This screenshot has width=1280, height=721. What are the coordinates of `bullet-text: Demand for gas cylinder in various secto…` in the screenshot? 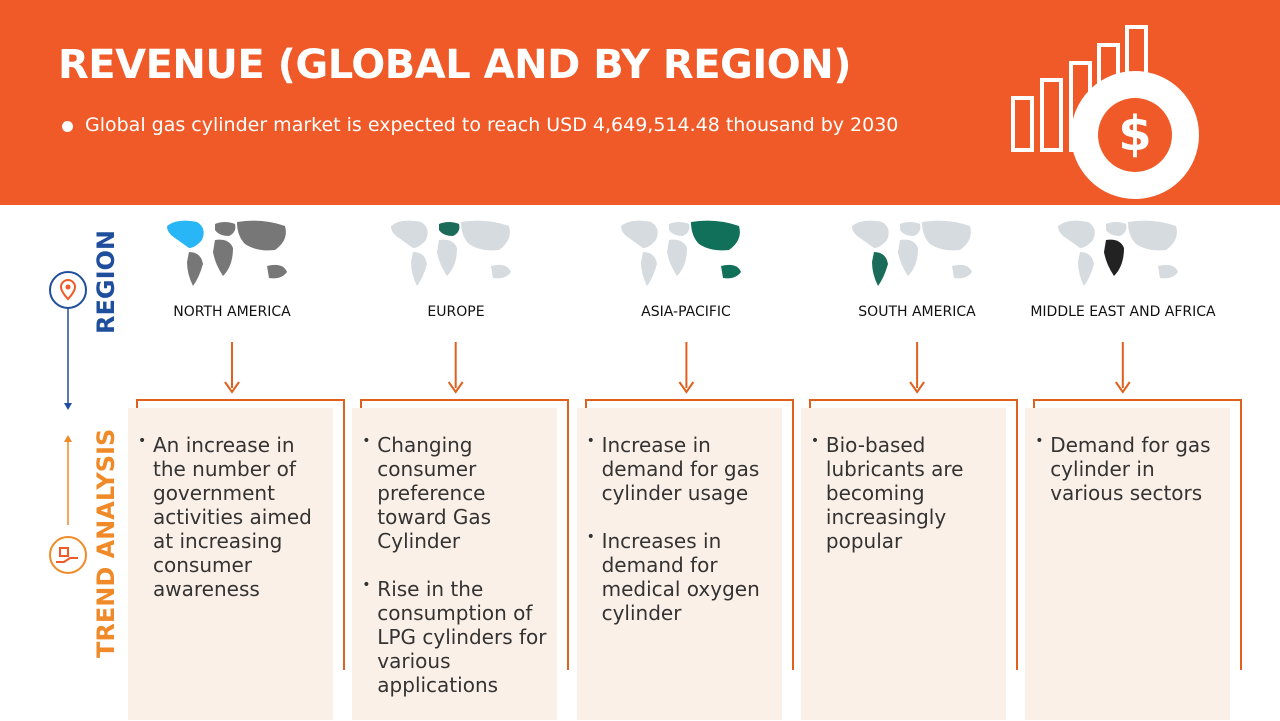 It's located at (1130, 469).